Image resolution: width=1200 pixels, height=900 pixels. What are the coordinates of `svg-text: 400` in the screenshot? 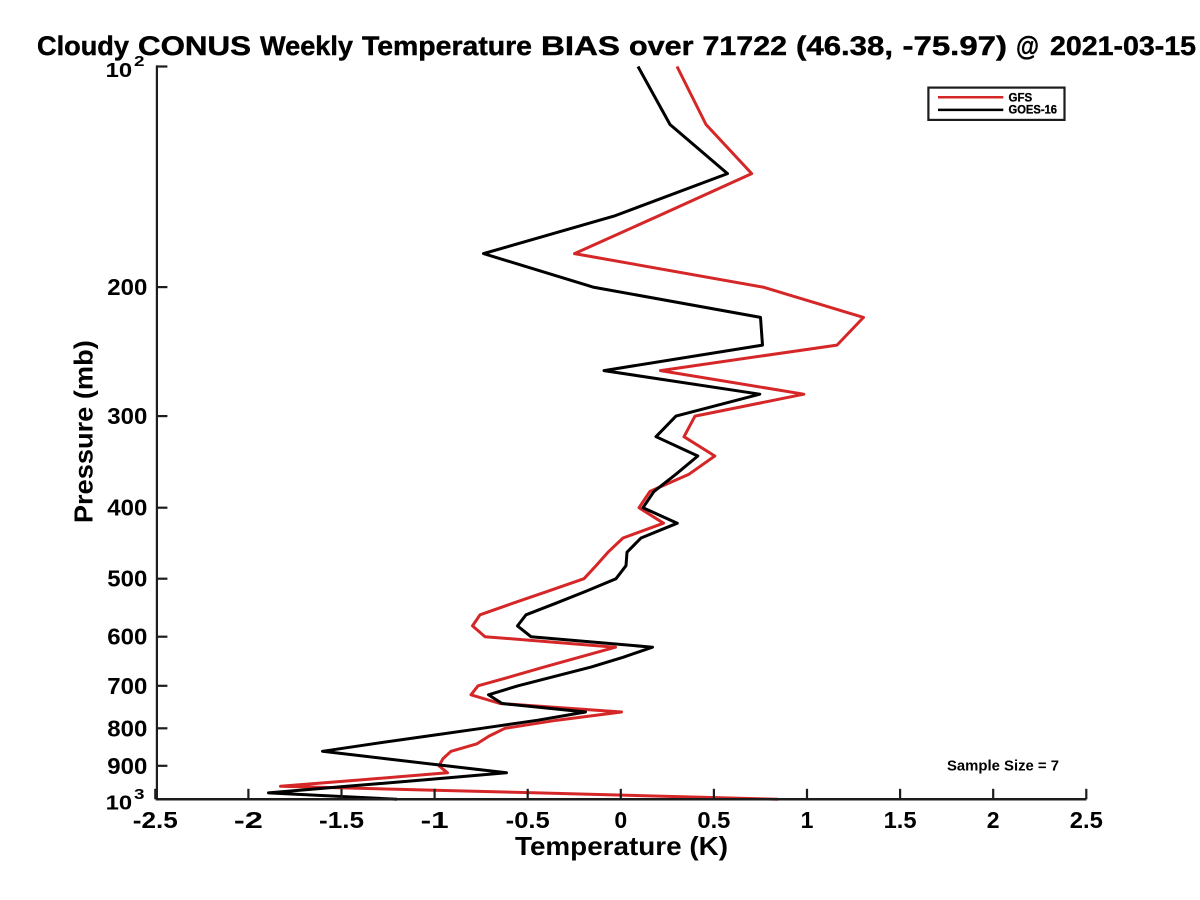 It's located at (127, 508).